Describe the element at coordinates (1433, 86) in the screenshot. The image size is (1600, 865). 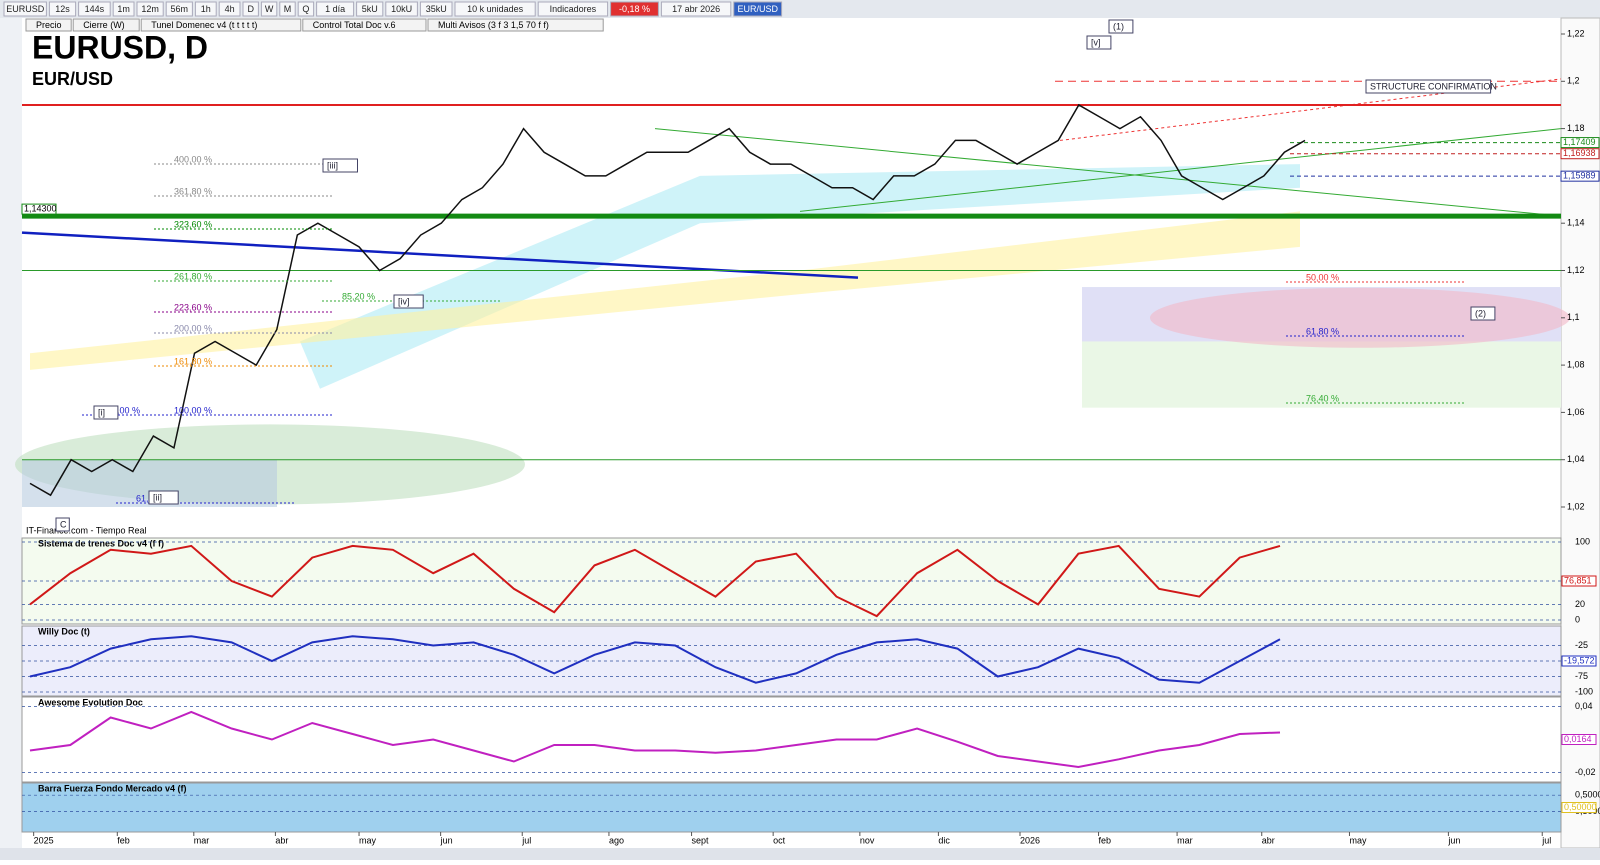
I see `annotation: STRUCTURE CONFIRMATION` at that location.